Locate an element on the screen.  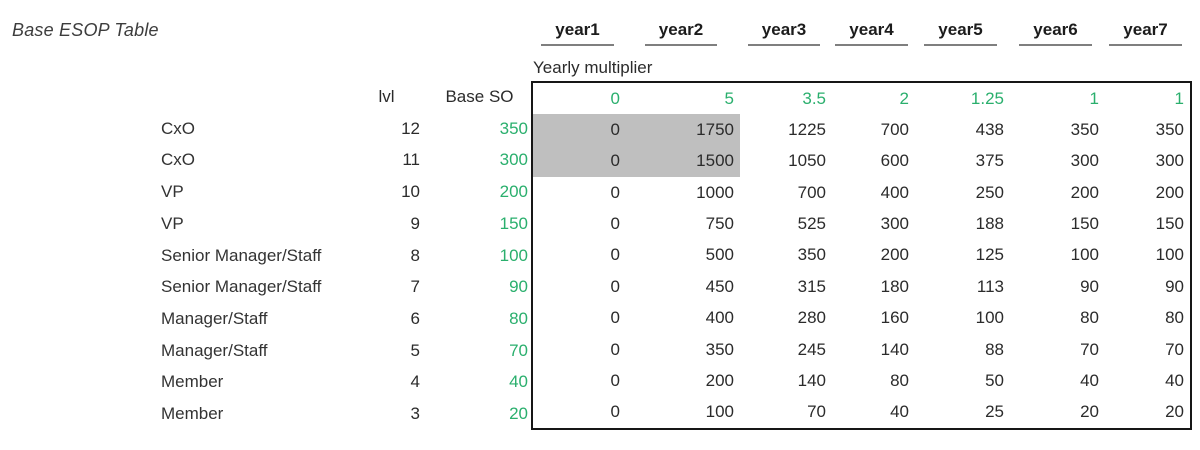
grid-cell: 315 is located at coordinates (811, 286).